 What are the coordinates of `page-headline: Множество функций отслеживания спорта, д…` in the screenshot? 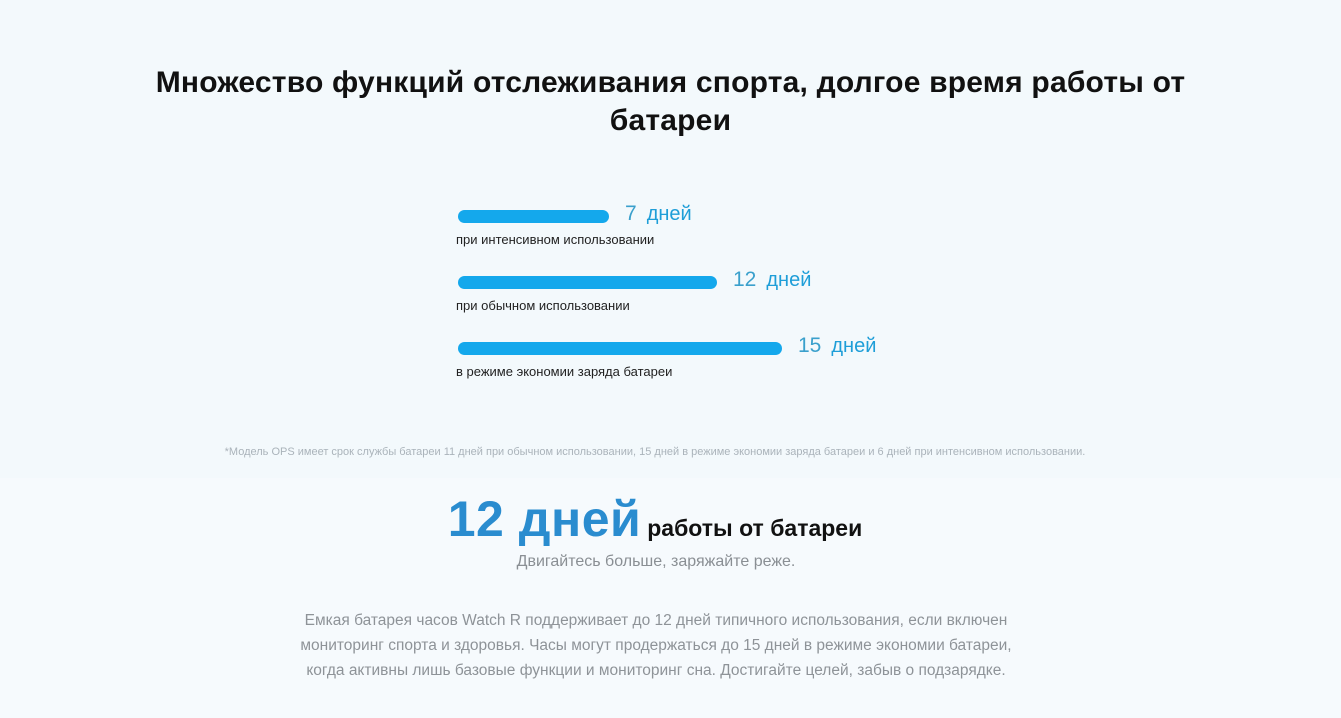 It's located at (670, 102).